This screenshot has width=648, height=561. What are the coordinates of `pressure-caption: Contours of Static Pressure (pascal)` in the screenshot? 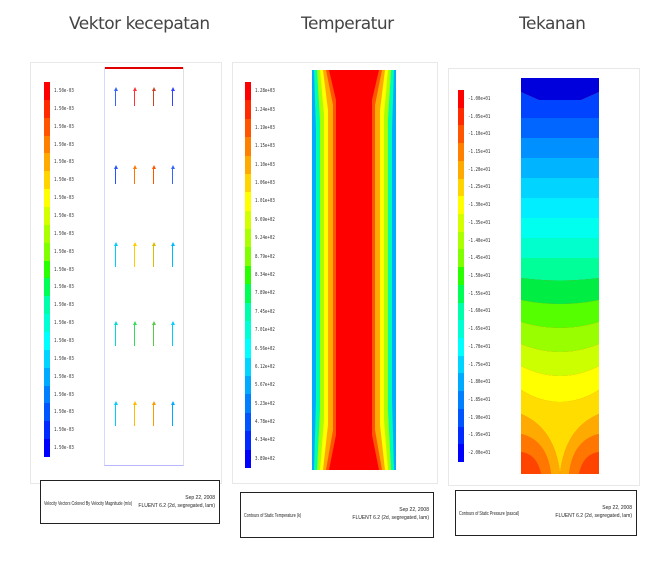 It's located at (489, 514).